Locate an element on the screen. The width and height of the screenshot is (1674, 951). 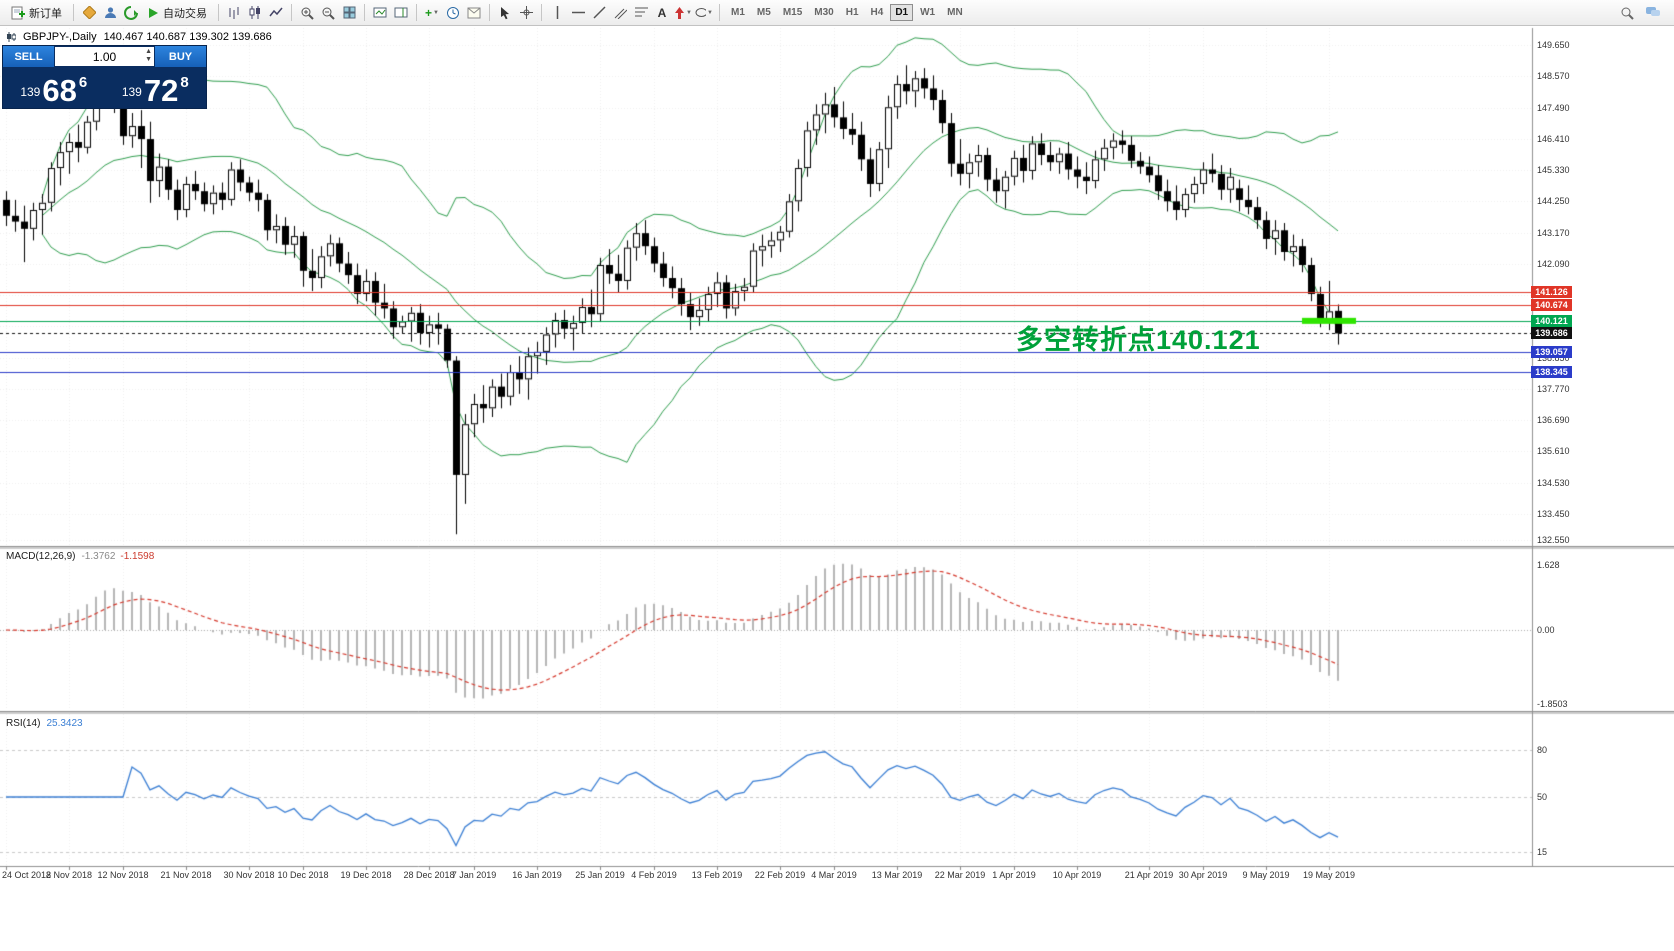
volume-field: 1.00 ▲ ▼ is located at coordinates (104, 56).